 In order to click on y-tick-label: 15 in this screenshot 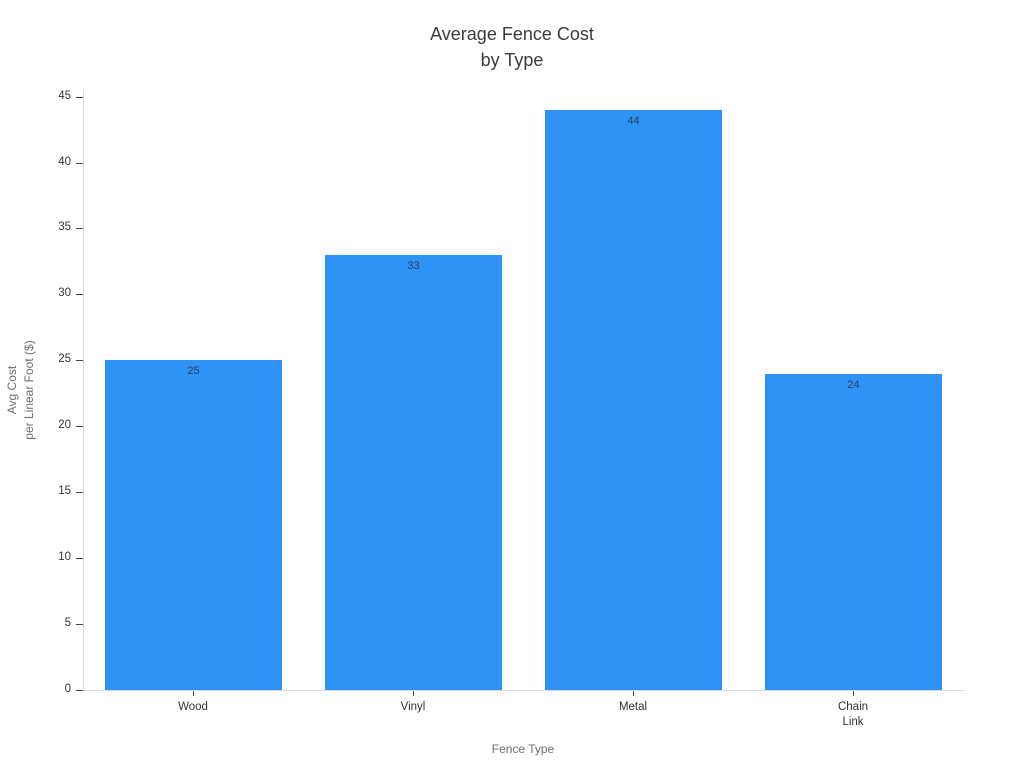, I will do `click(64, 491)`.